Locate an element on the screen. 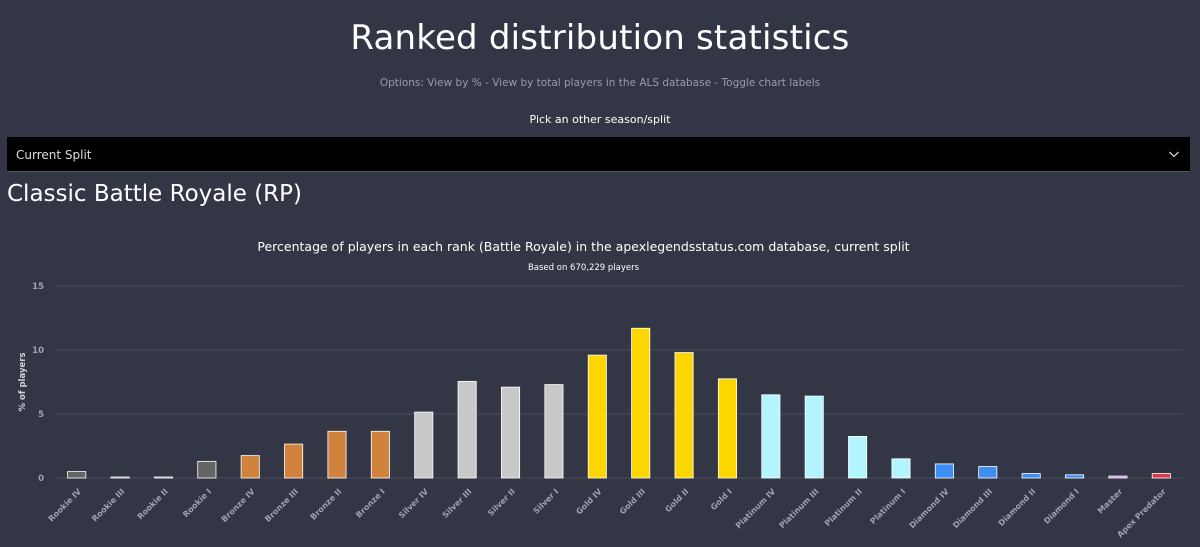 Image resolution: width=1200 pixels, height=547 pixels. x-tick-label: Silver I is located at coordinates (546, 501).